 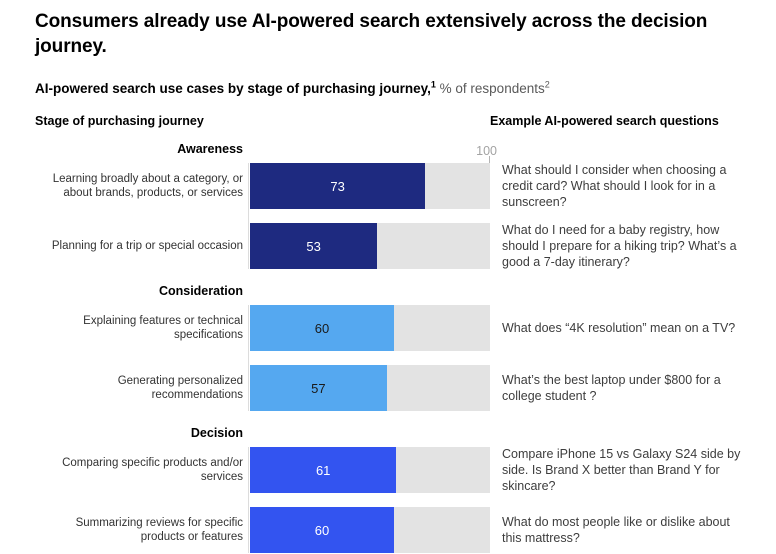 I want to click on bar-track: 53, so click(x=370, y=246).